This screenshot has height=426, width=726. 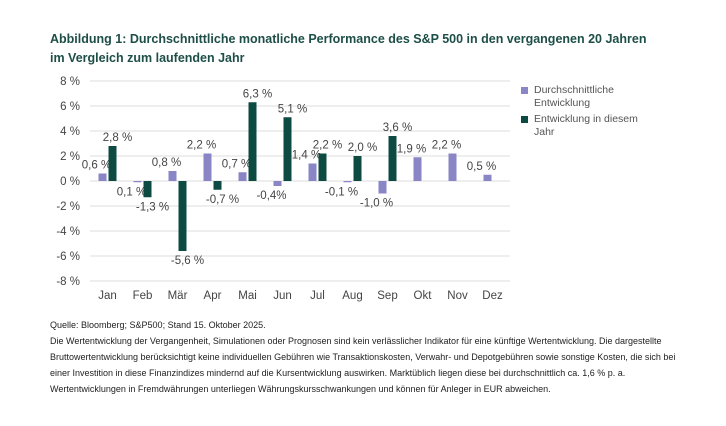 I want to click on data-label: 0,1 %, so click(x=131, y=192).